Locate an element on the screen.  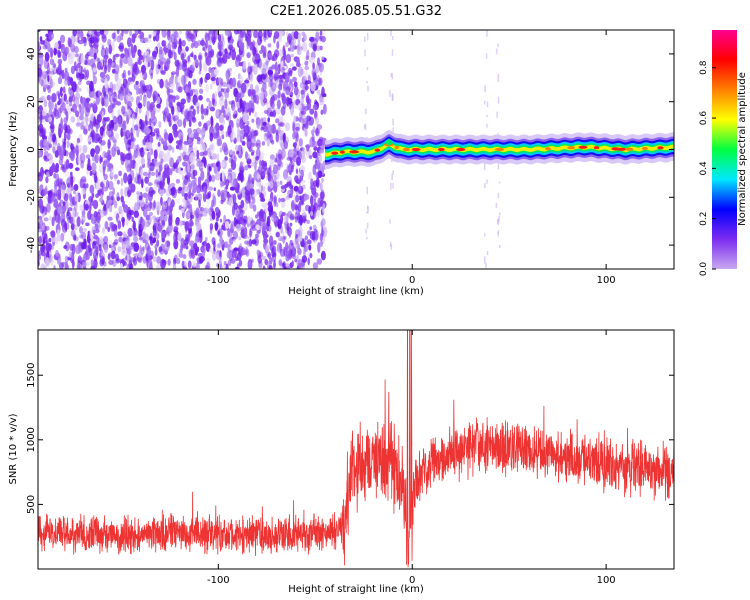
signal-hotspot is located at coordinates (461, 149).